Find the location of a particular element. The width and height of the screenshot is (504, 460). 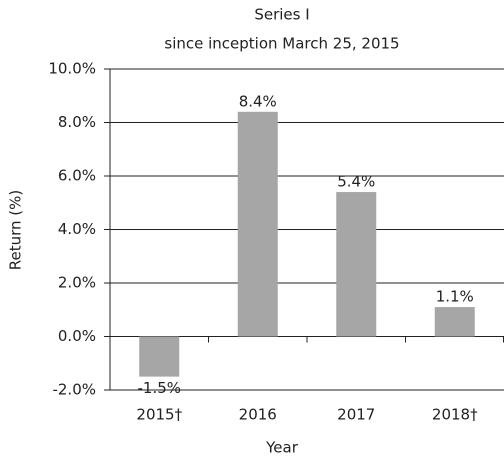

y-tick-label: 0.0% is located at coordinates (77, 336).